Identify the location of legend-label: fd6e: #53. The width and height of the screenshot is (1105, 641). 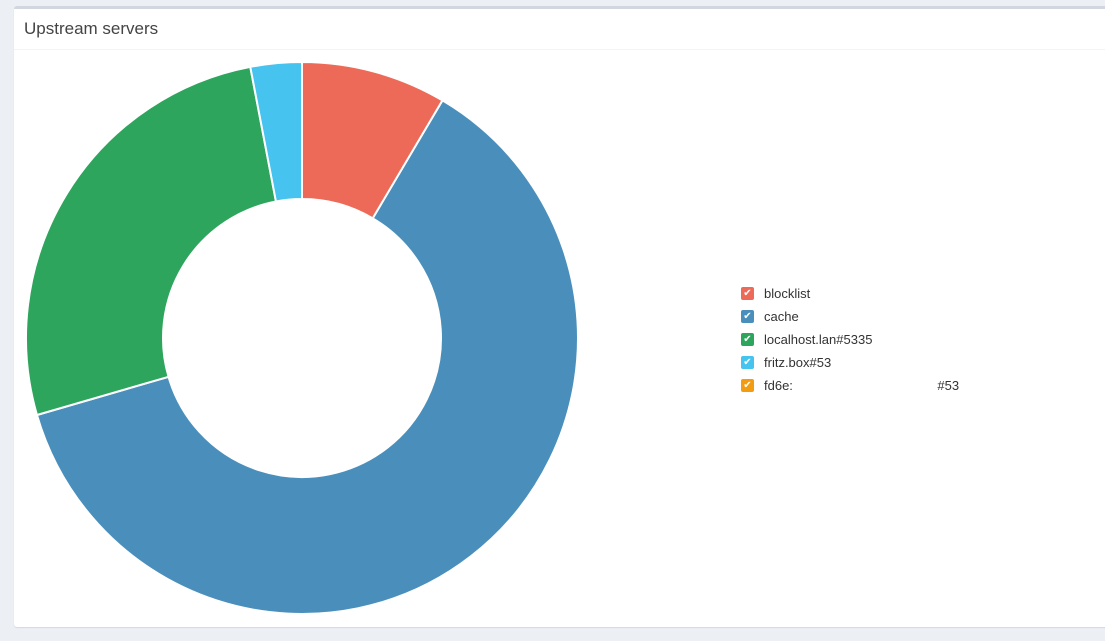
(862, 385).